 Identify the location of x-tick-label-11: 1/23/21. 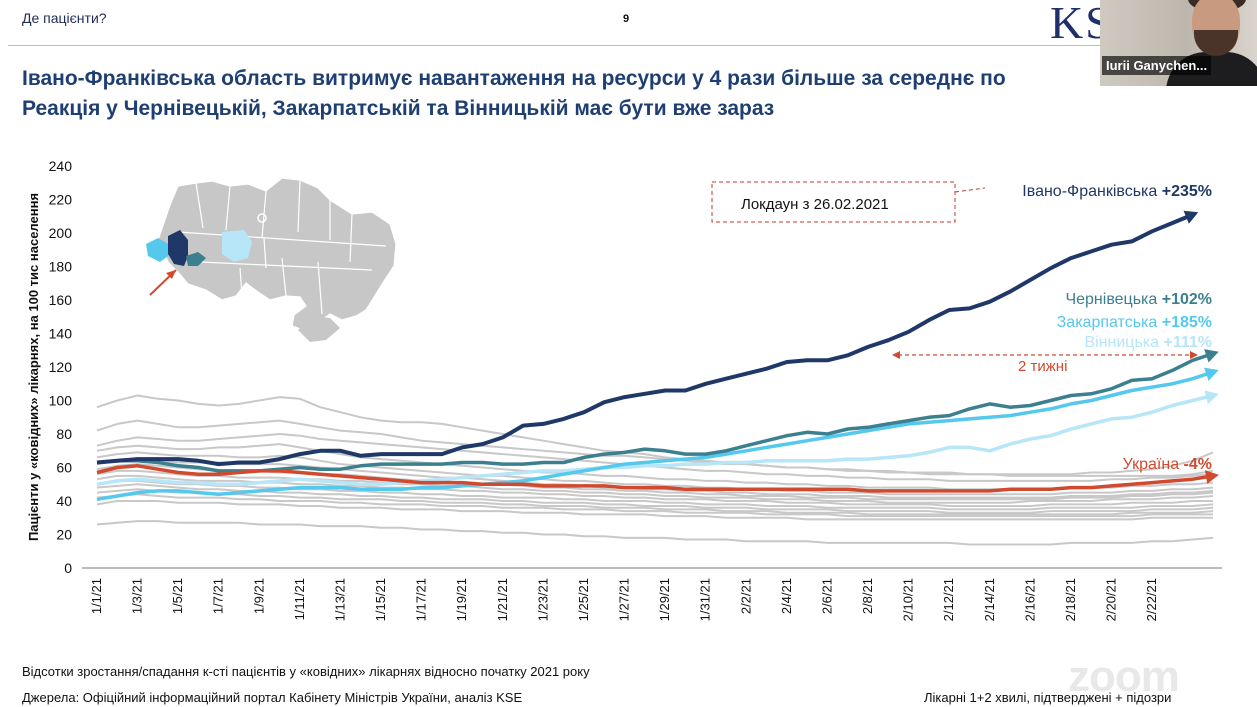
(542, 599).